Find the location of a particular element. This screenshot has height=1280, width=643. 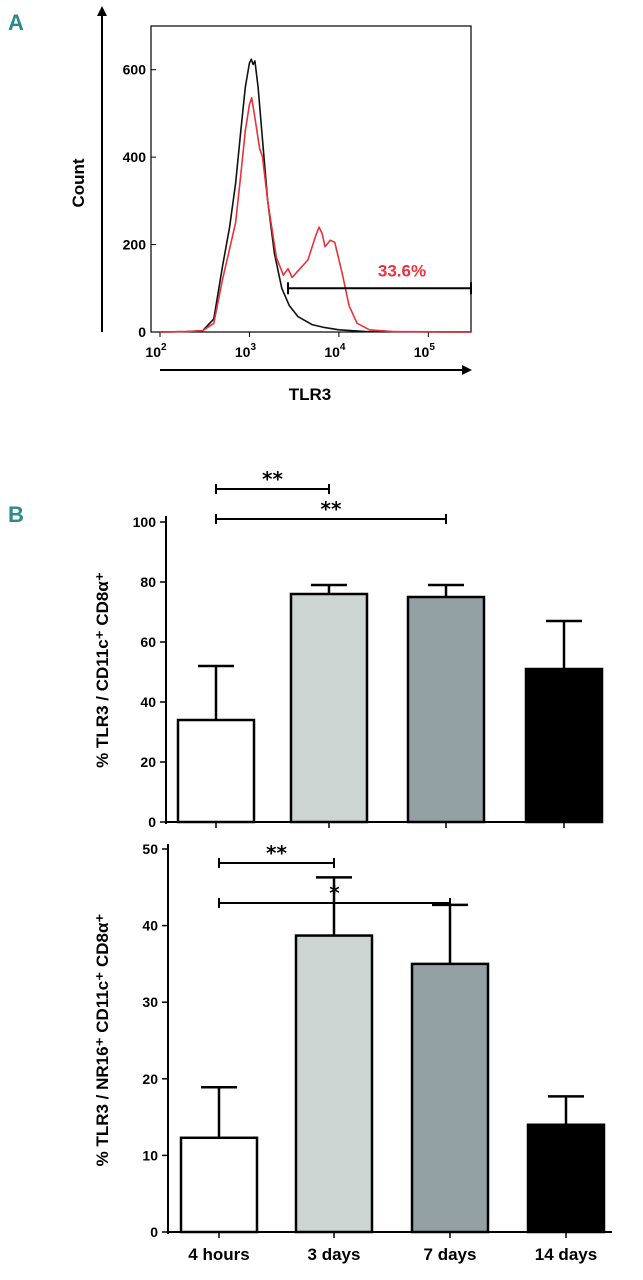

bar1-y-label: % TLR3 / CD11c⁺ CD8α⁺ is located at coordinates (102, 670).